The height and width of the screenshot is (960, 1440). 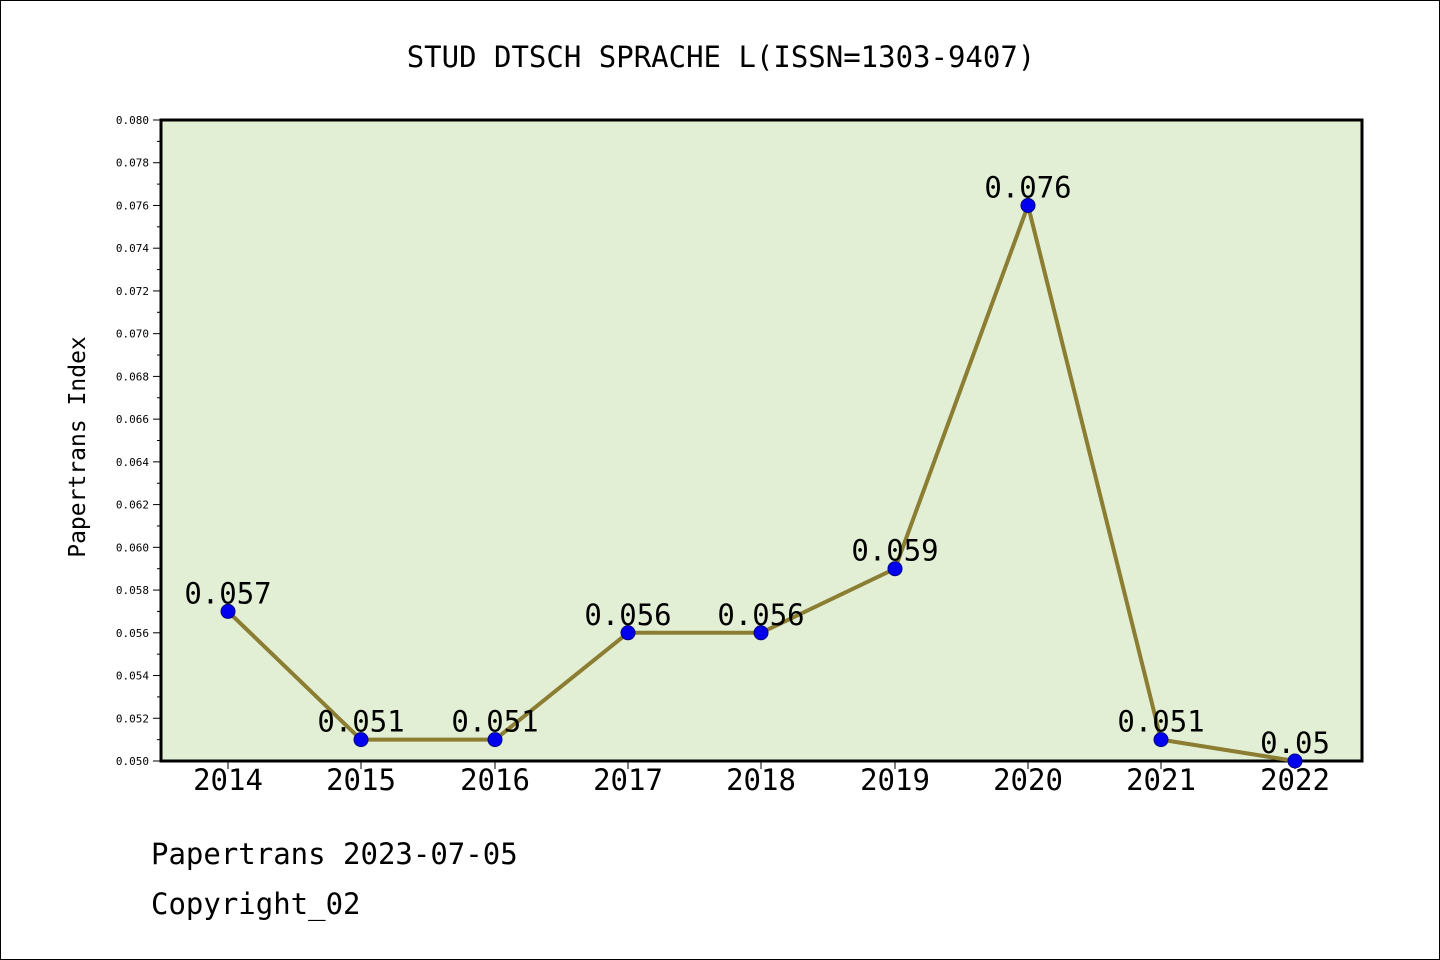 I want to click on x-tick-label: 2015, so click(x=361, y=780).